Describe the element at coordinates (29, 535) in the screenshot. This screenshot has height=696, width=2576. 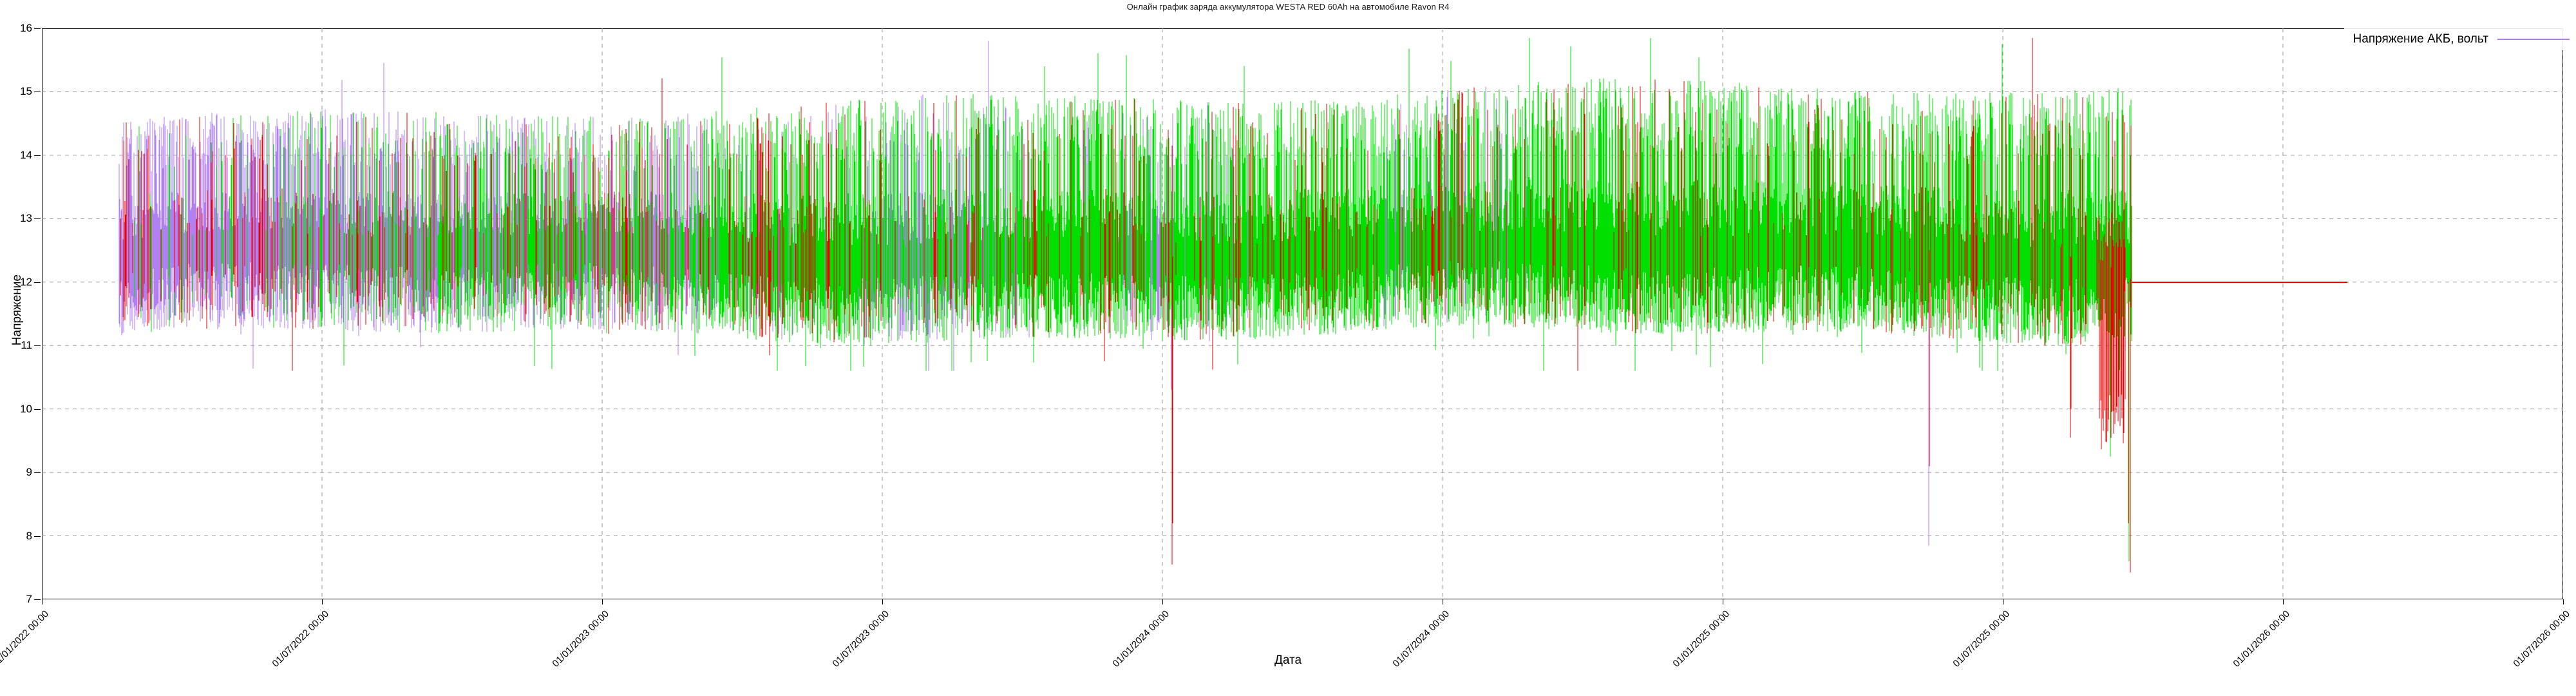
I see `y-tick-label: 8` at that location.